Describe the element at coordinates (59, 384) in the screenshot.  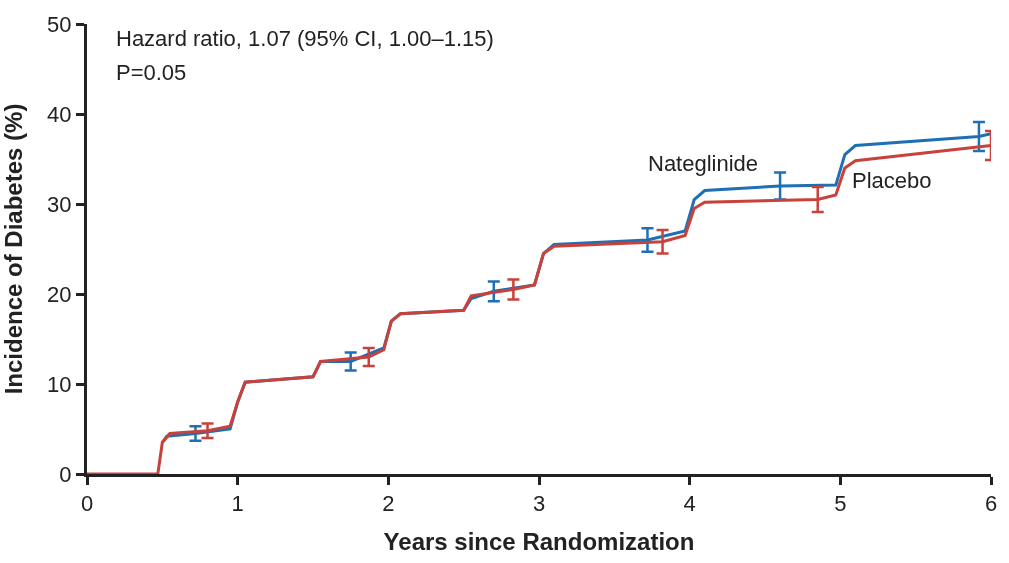
I see `y-tick-label: 10` at that location.